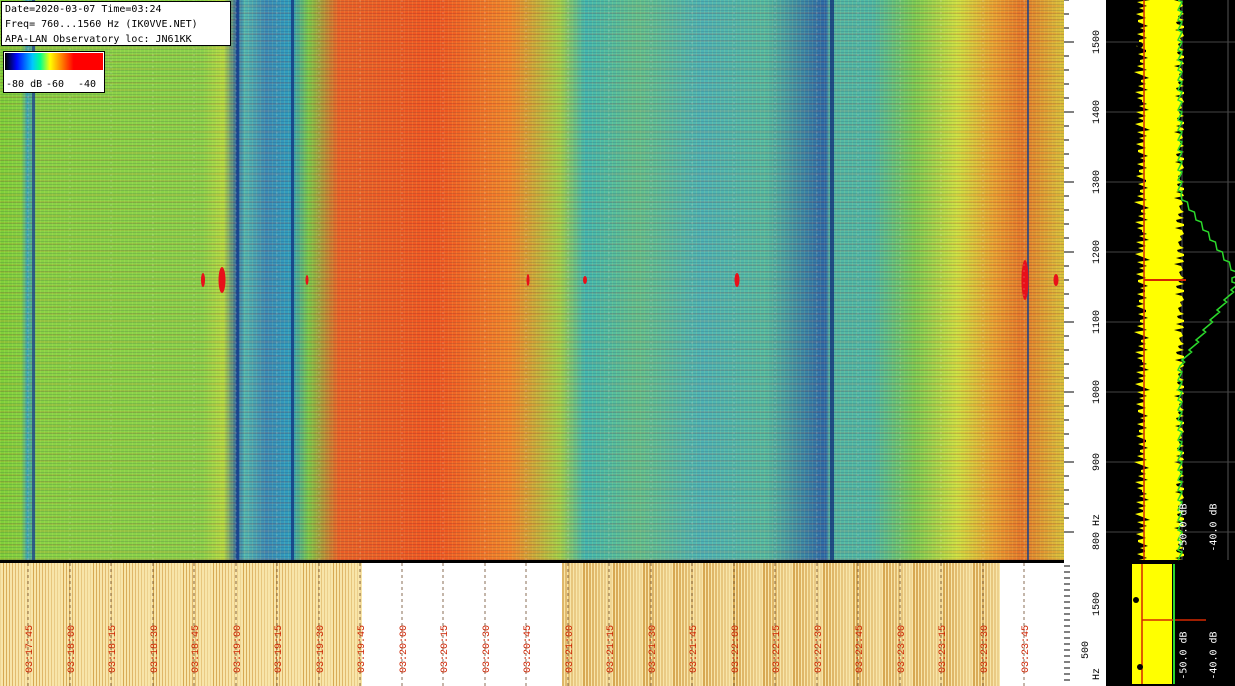 The height and width of the screenshot is (686, 1235). I want to click on time-tick-label: 03:18:30, so click(155, 649).